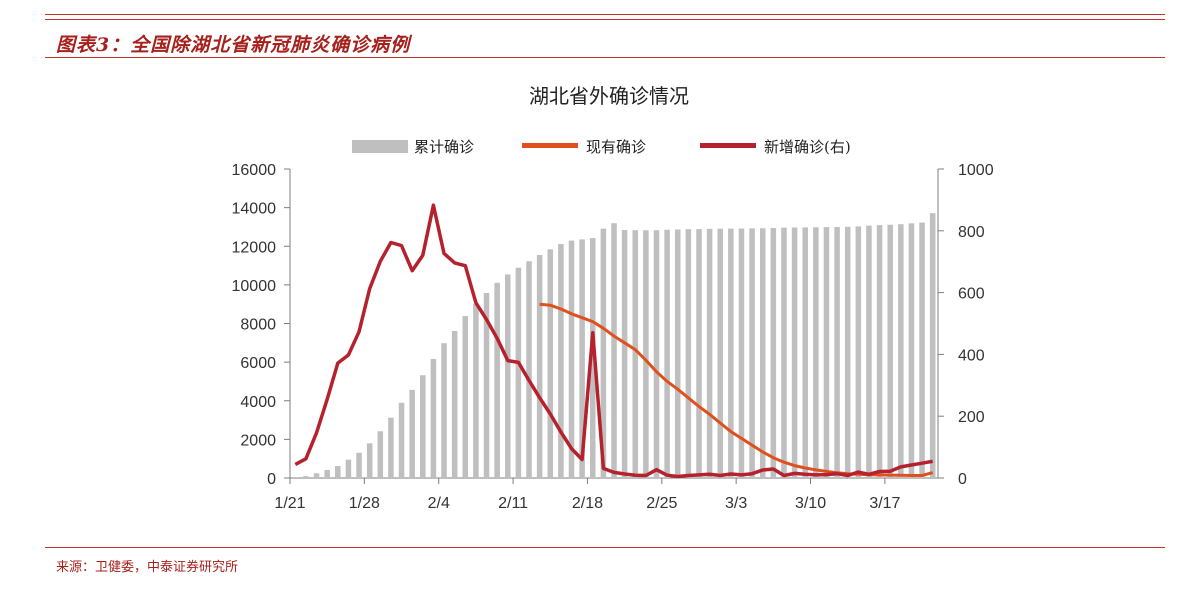  What do you see at coordinates (976, 170) in the screenshot?
I see `y-right-tick-label: 1000` at bounding box center [976, 170].